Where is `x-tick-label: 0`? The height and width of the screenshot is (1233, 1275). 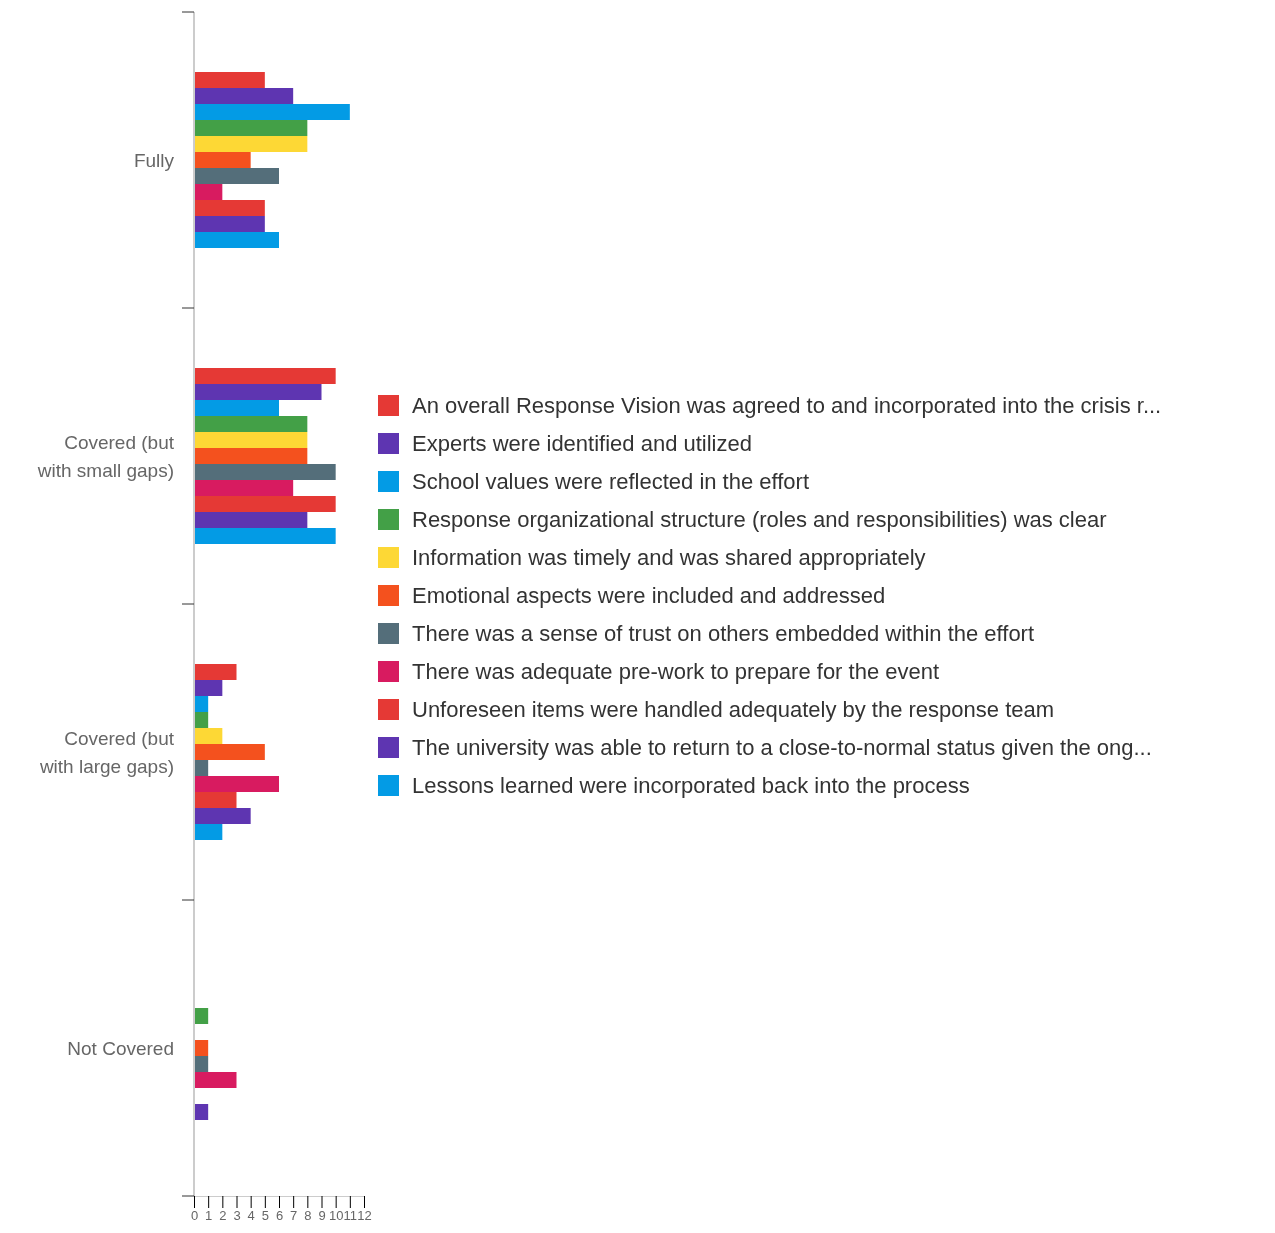 x-tick-label: 0 is located at coordinates (194, 1216).